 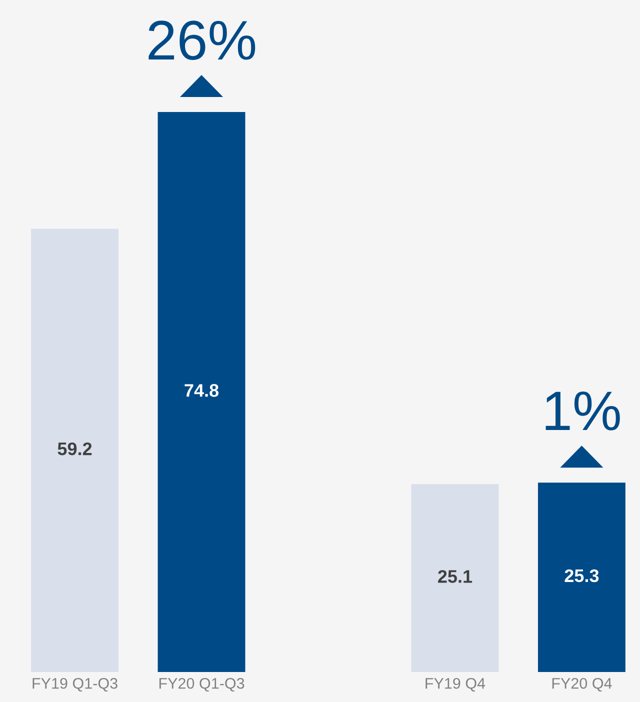 I want to click on data-label: 25.3, so click(x=581, y=575).